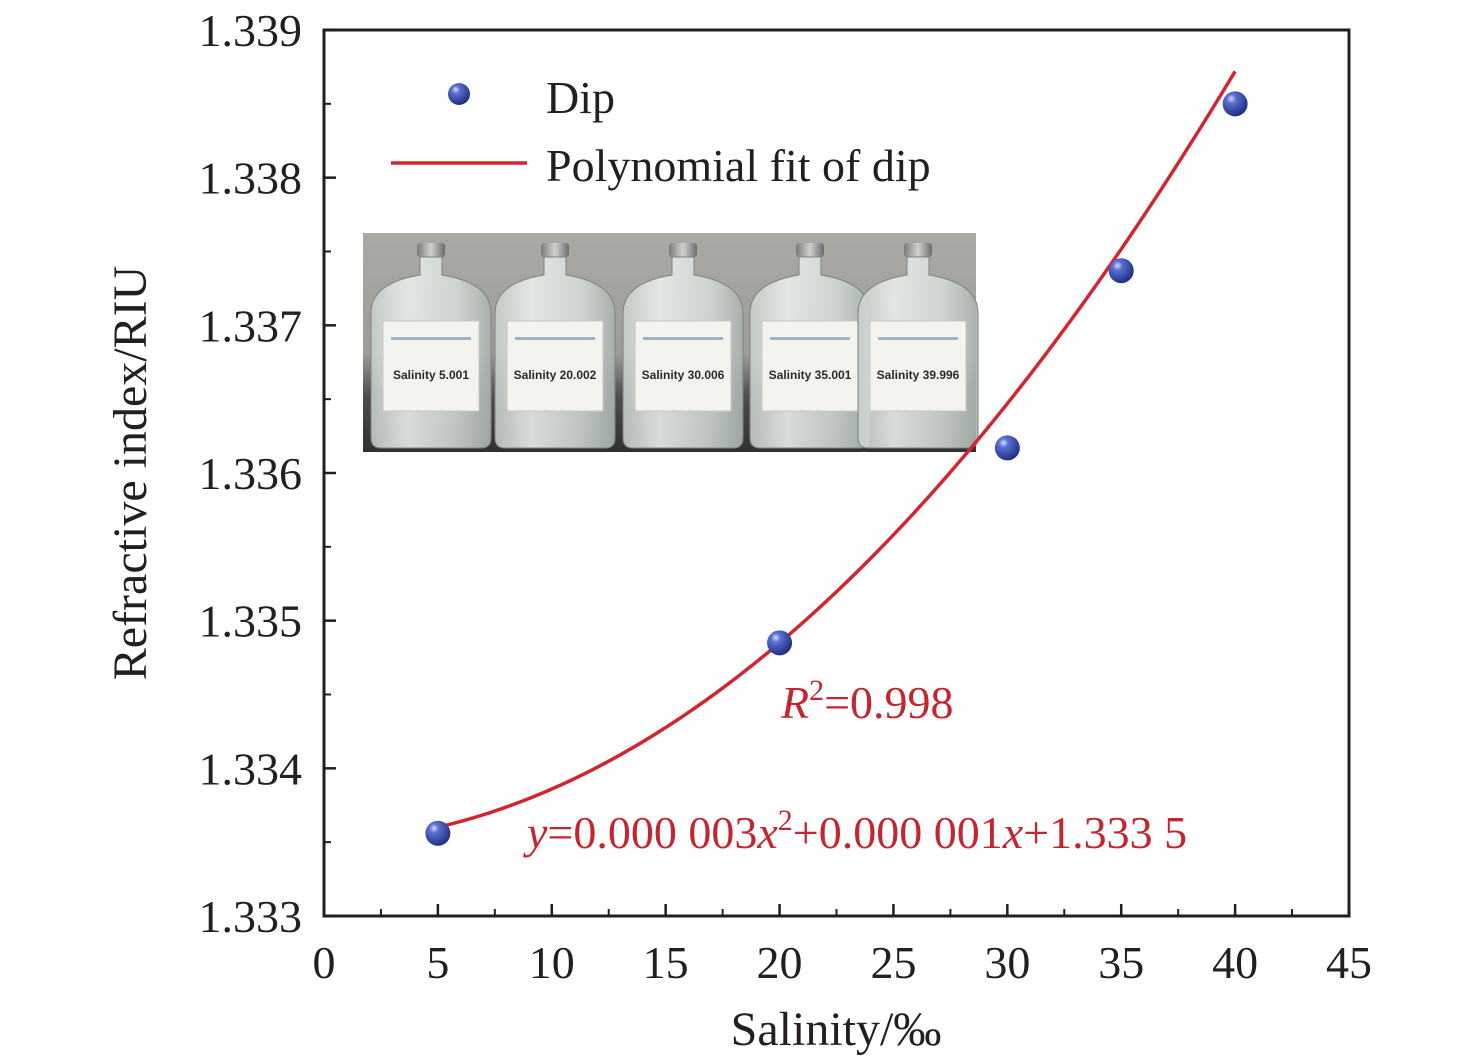 The height and width of the screenshot is (1060, 1476). I want to click on y-tick-label: 1.336, so click(251, 473).